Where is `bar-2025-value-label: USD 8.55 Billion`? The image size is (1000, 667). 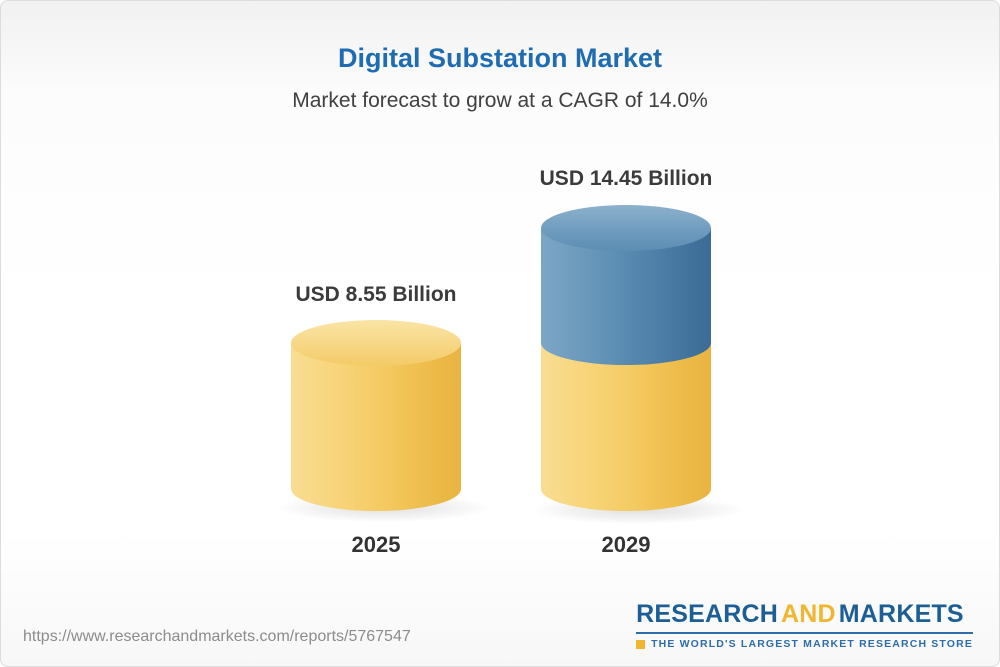 bar-2025-value-label: USD 8.55 Billion is located at coordinates (376, 294).